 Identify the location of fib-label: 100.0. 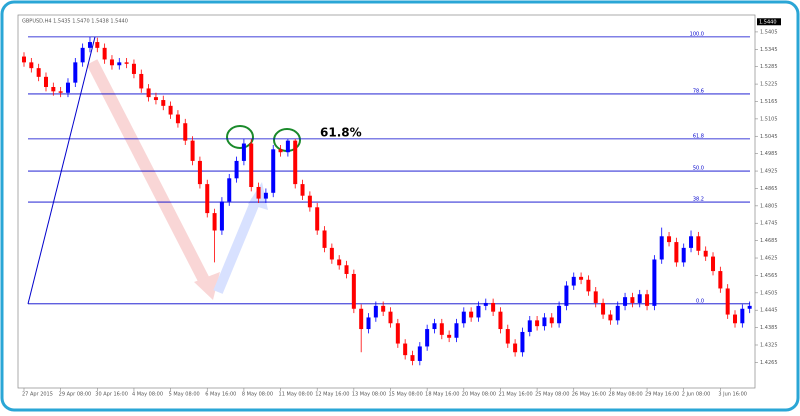
(697, 34).